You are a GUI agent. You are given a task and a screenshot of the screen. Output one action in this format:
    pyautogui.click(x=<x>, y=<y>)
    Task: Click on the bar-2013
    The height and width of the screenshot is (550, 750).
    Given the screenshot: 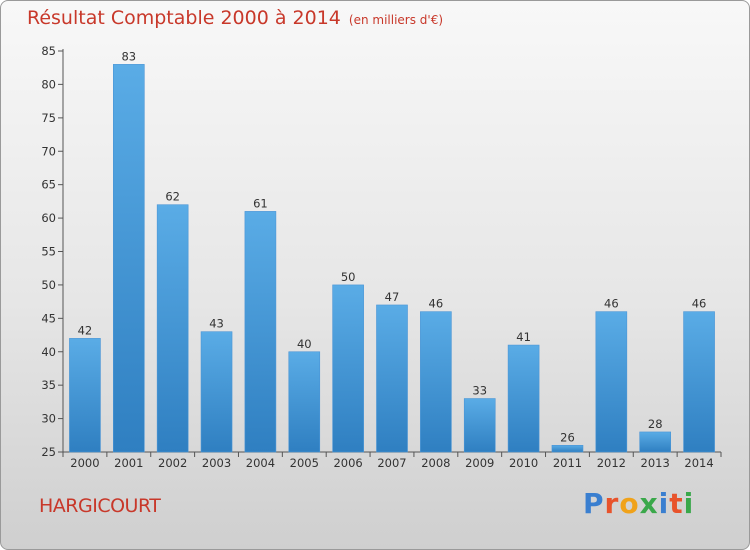 What is the action you would take?
    pyautogui.click(x=655, y=442)
    